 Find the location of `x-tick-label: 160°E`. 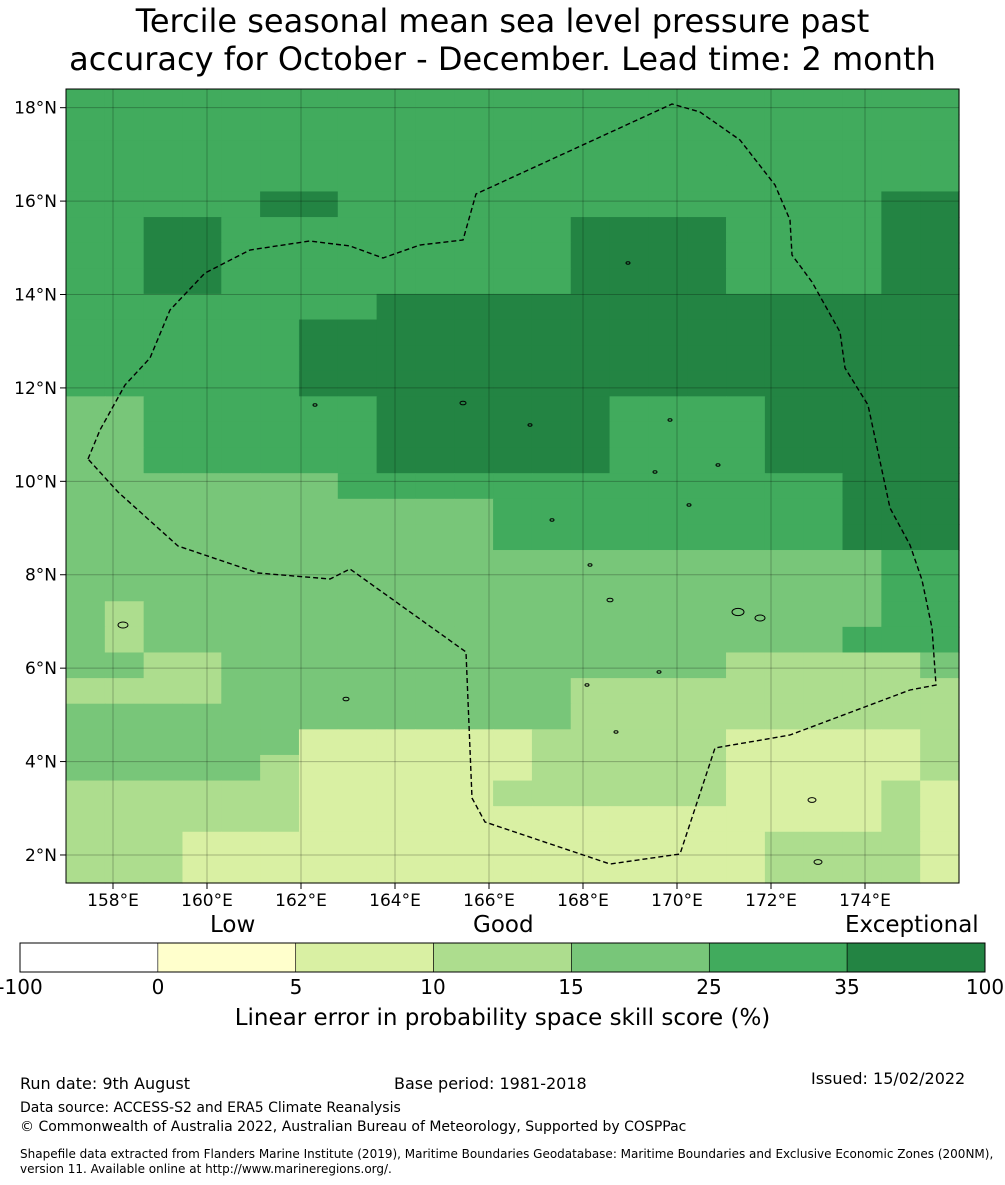

x-tick-label: 160°E is located at coordinates (207, 901).